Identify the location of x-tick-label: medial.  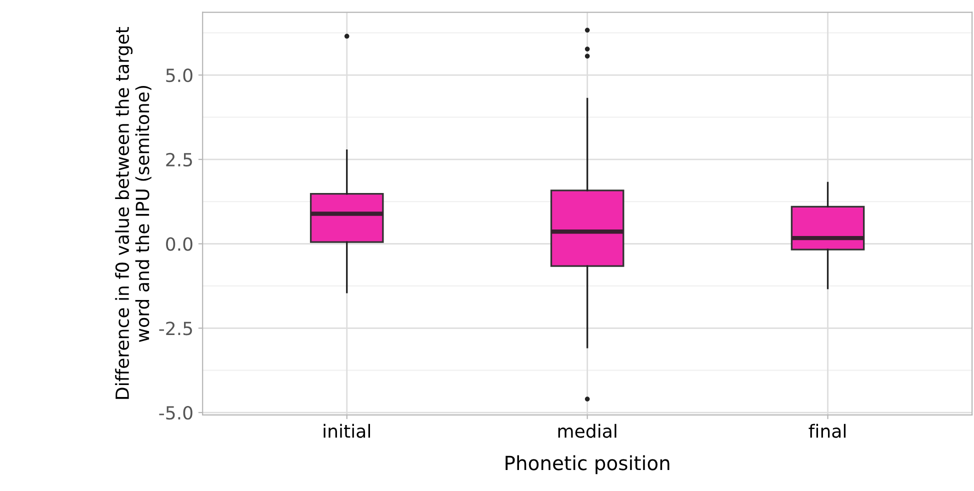
(587, 431).